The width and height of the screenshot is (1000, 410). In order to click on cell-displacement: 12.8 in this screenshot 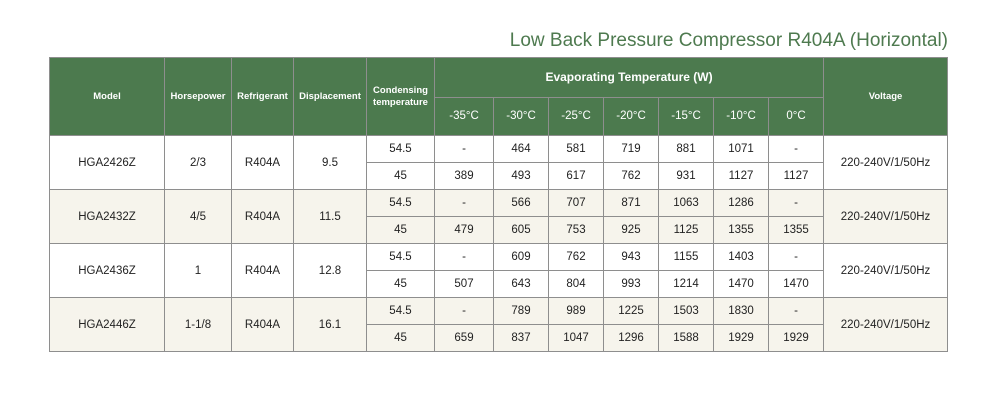, I will do `click(330, 270)`.